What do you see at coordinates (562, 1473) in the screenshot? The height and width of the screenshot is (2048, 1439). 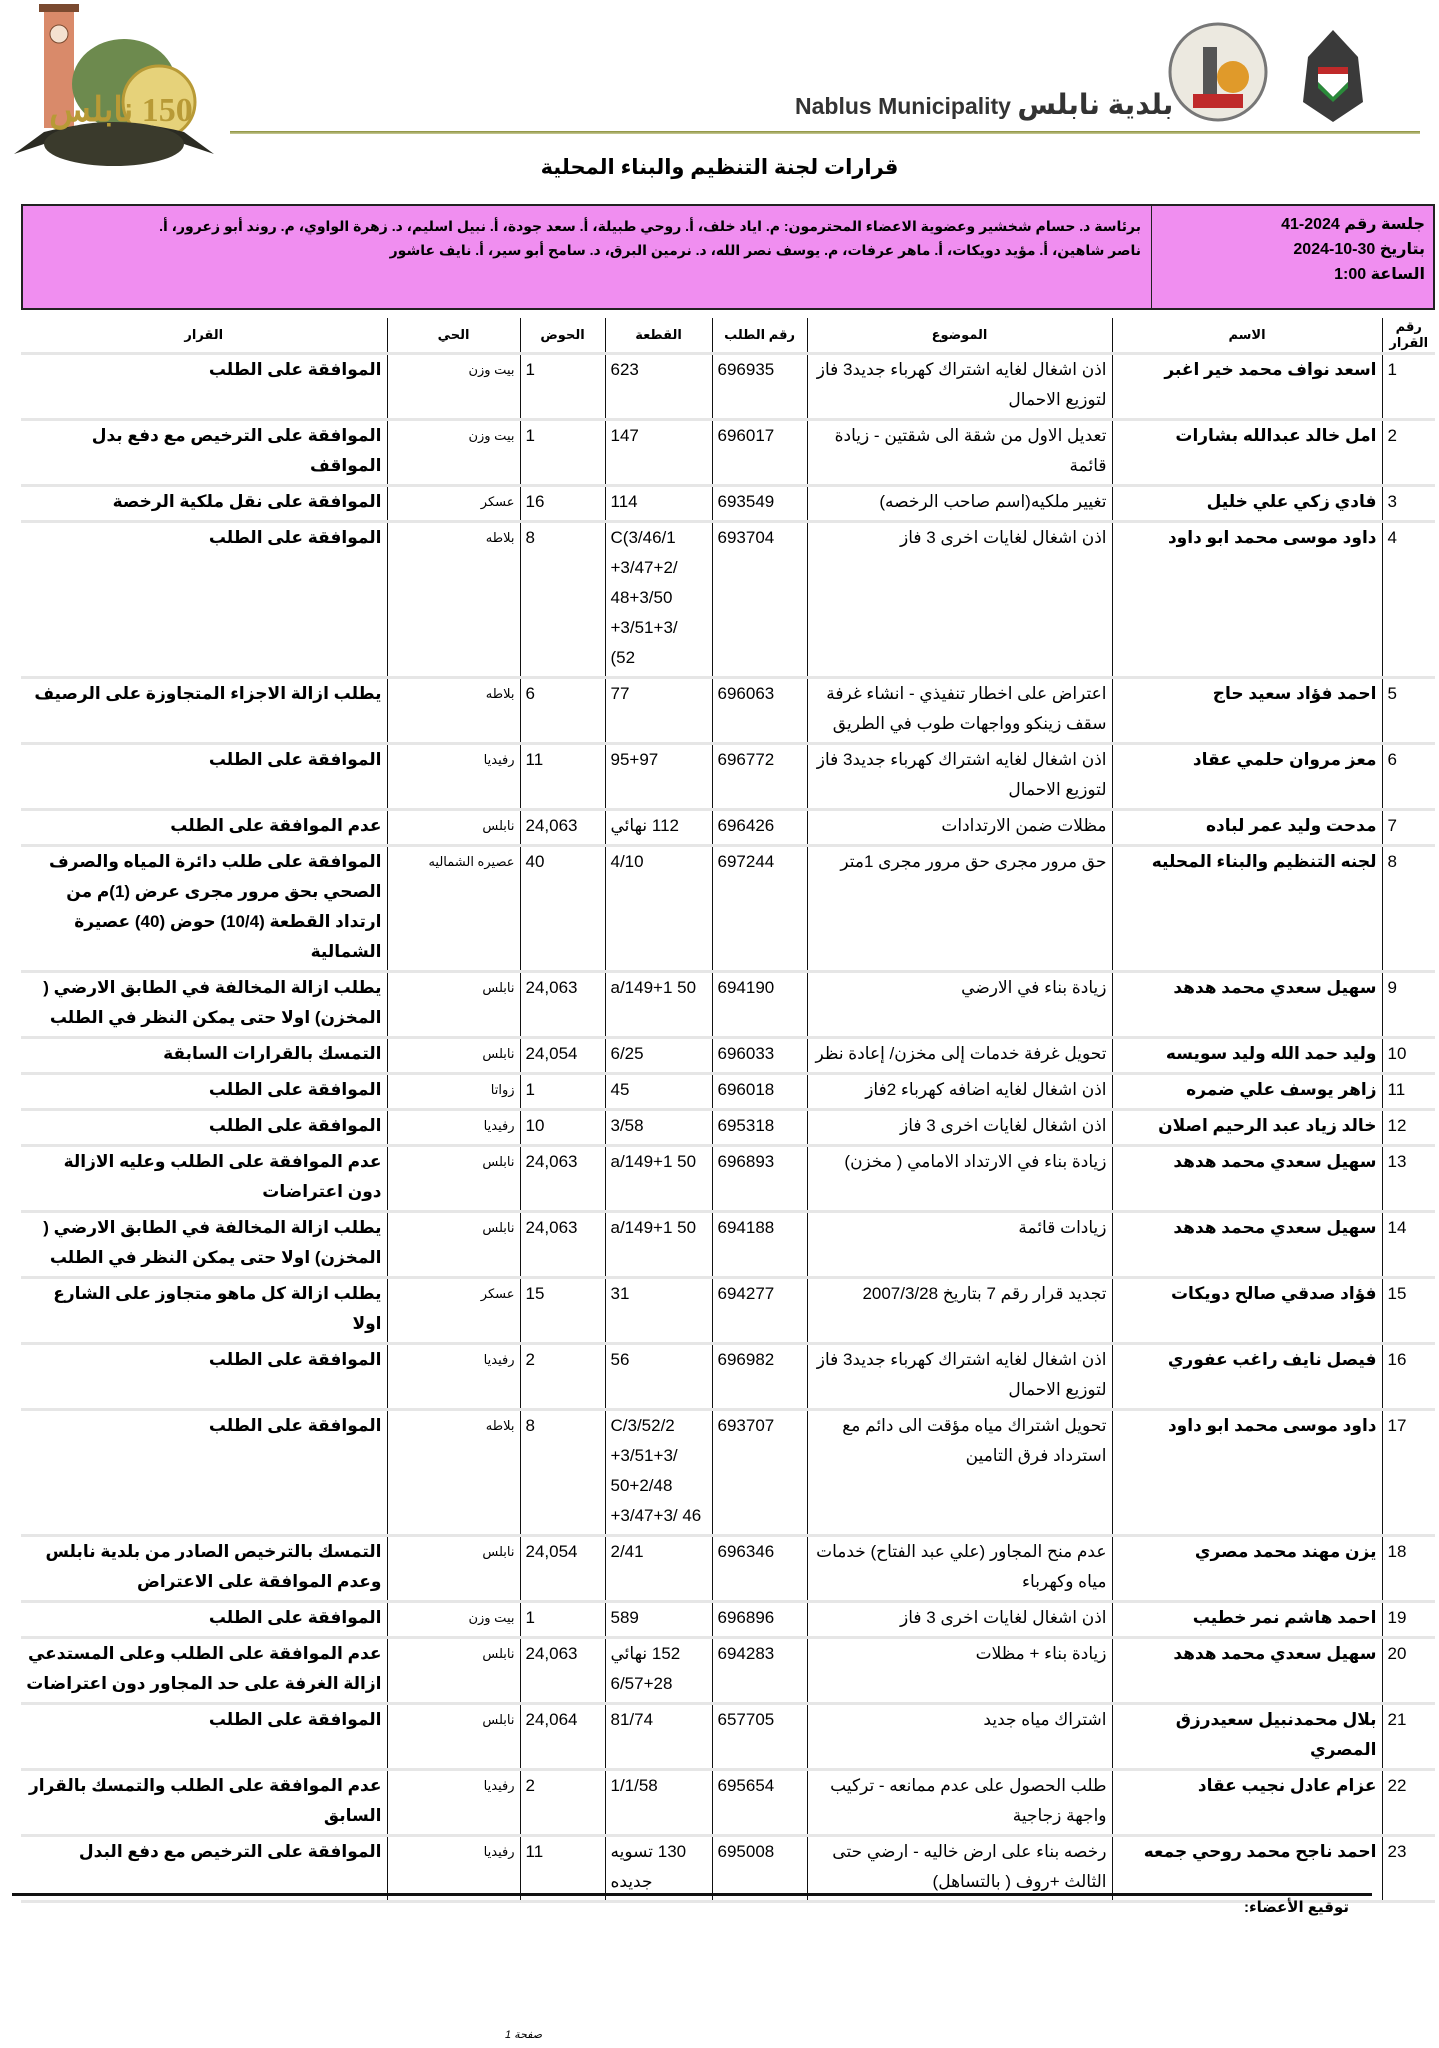 I see `cell-basin: 8` at bounding box center [562, 1473].